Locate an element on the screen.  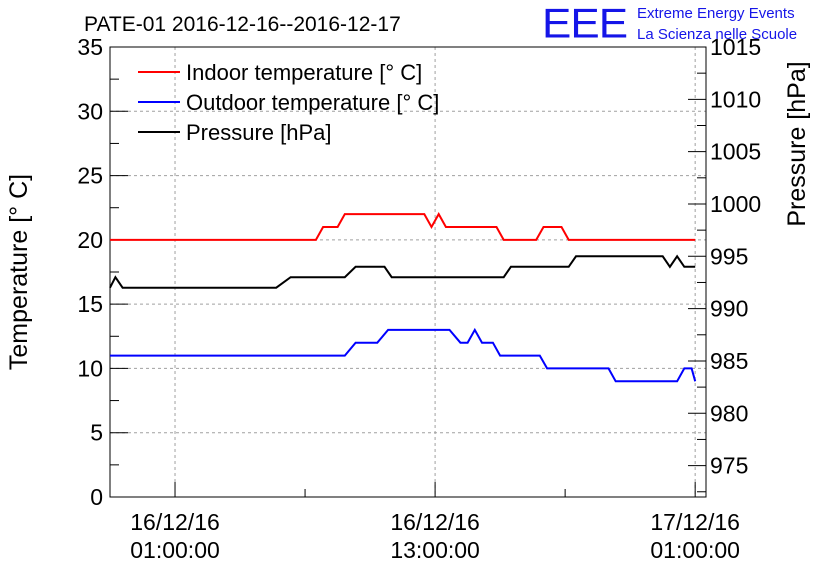
y2-tick-label: 1010 is located at coordinates (735, 99).